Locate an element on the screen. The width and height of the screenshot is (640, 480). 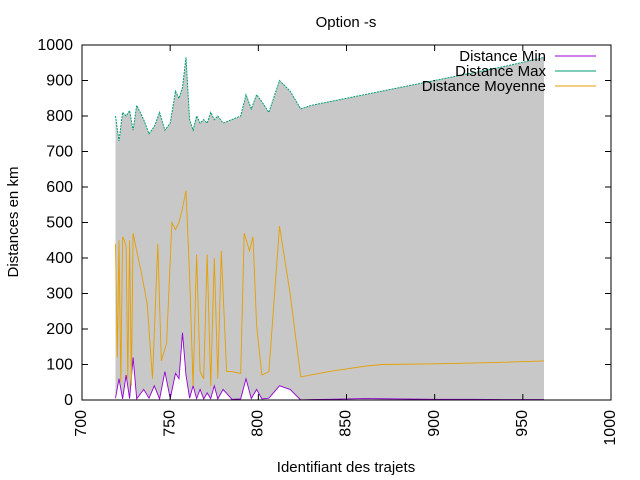
y-tick-label: 500 is located at coordinates (59, 223).